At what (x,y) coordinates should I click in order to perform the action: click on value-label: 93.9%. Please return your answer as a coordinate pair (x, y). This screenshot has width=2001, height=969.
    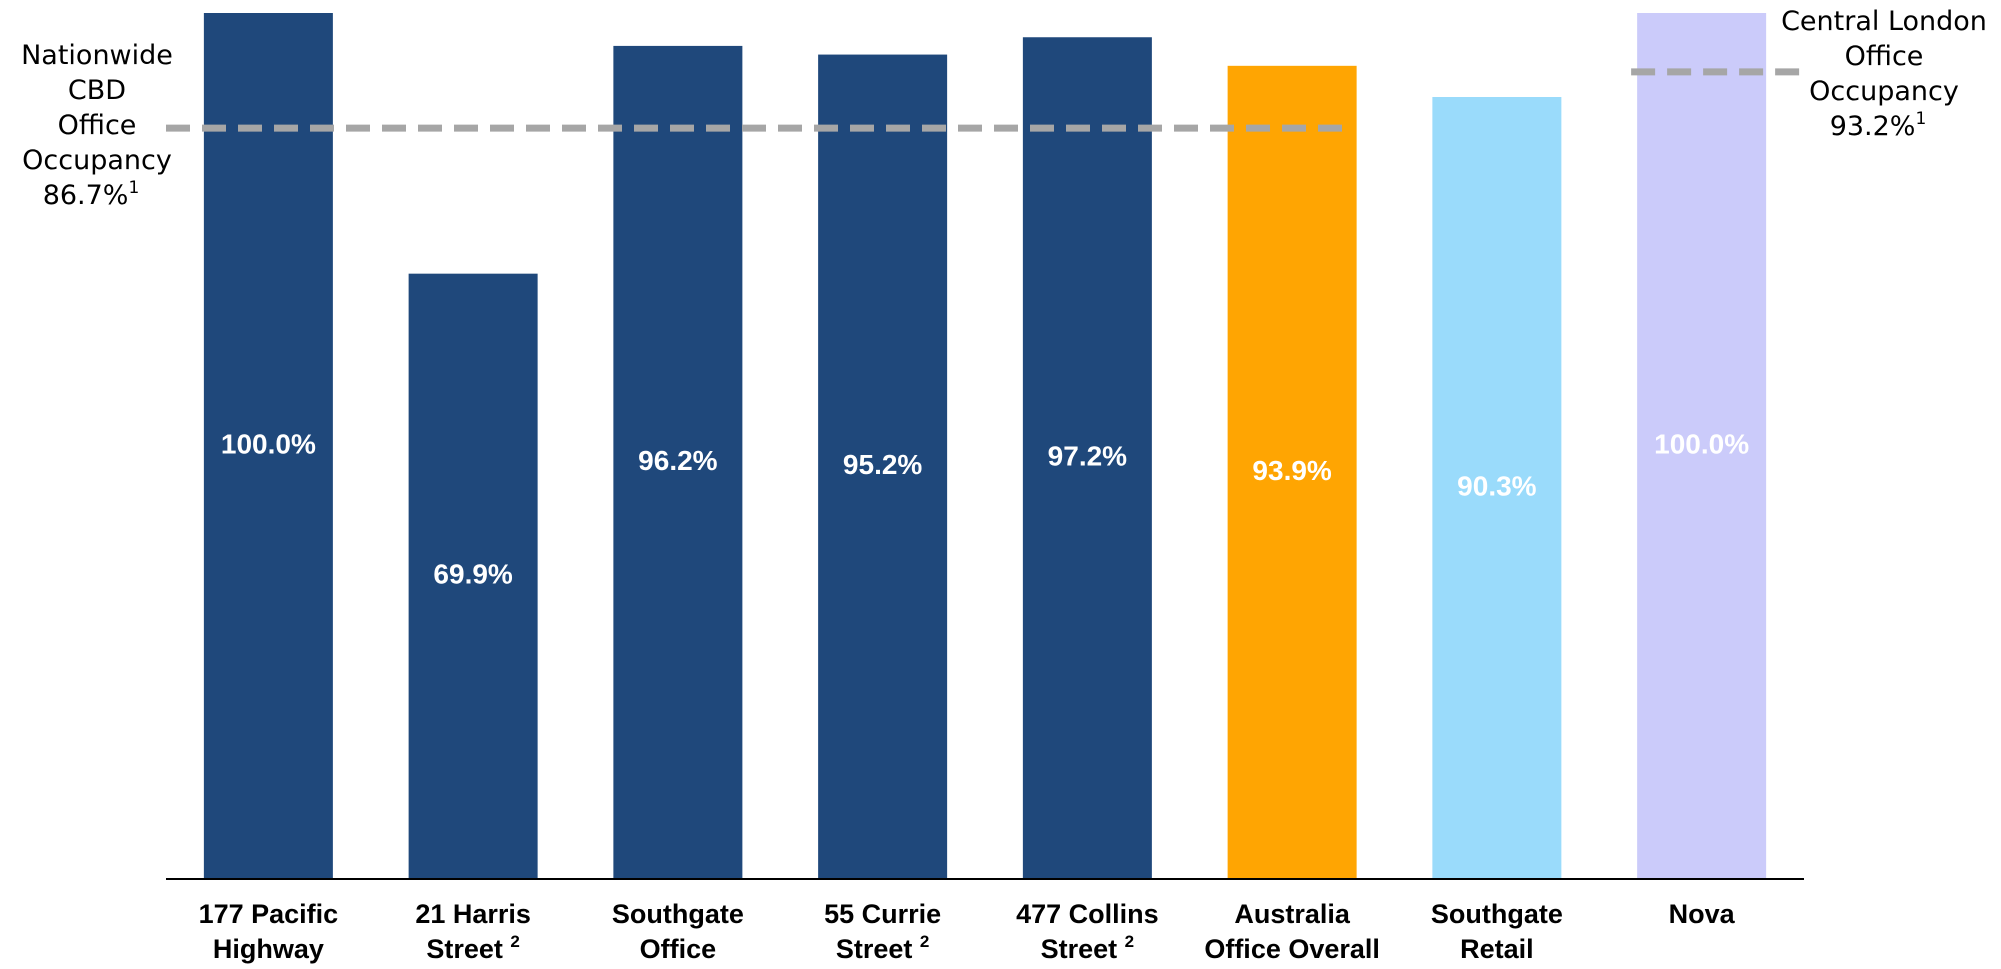
    Looking at the image, I should click on (1291, 470).